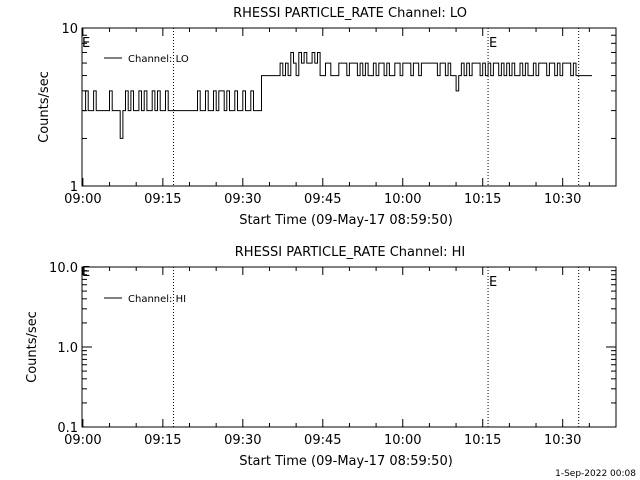 The image size is (640, 480). I want to click on y-tick-label-lo: 10, so click(69, 29).